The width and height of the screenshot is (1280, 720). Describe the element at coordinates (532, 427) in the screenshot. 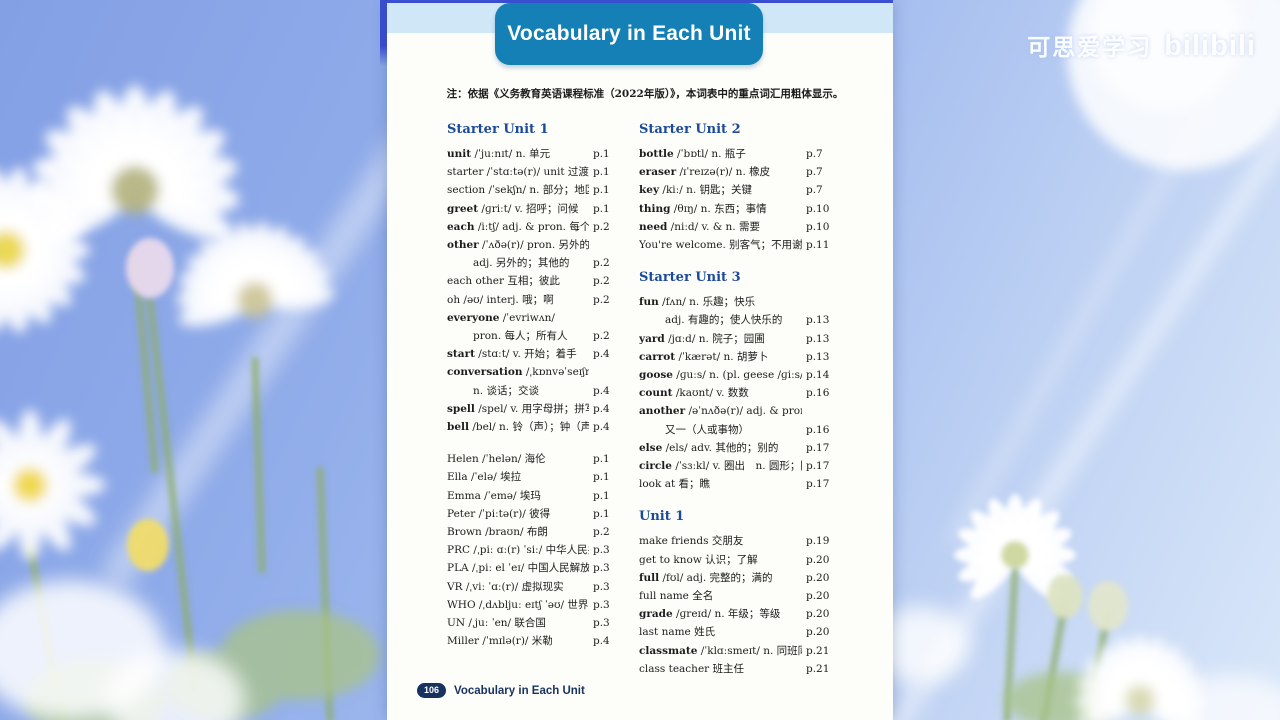

I see `vocab-entry-line: bell /bel/ n. 铃（声）；钟（声） p.4` at that location.